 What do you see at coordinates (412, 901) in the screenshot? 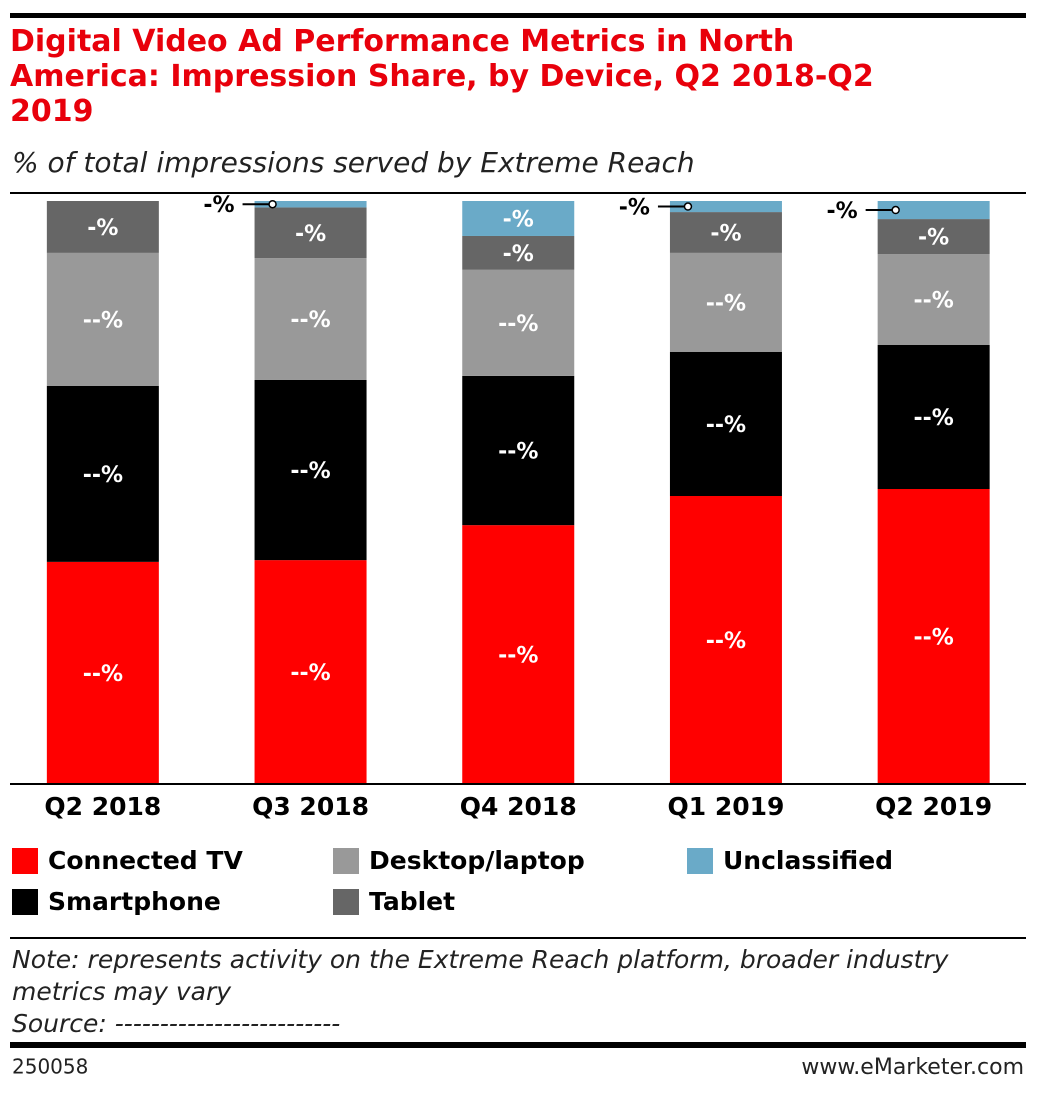
I see `legend-label: Tablet` at bounding box center [412, 901].